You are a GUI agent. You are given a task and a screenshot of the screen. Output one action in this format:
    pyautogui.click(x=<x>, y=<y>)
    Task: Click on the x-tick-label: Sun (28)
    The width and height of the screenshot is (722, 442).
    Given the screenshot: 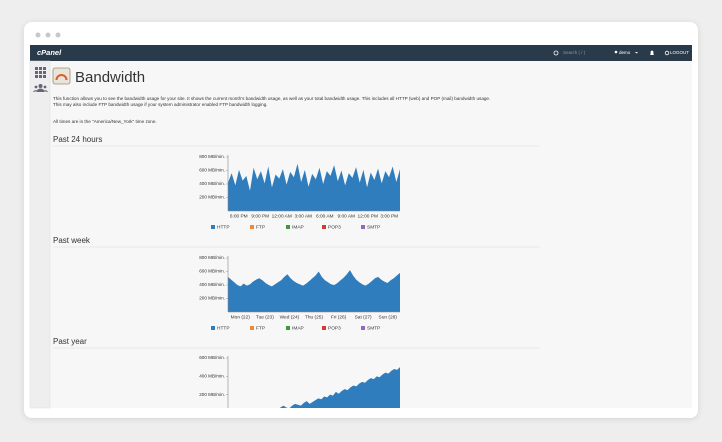 What is the action you would take?
    pyautogui.click(x=388, y=317)
    